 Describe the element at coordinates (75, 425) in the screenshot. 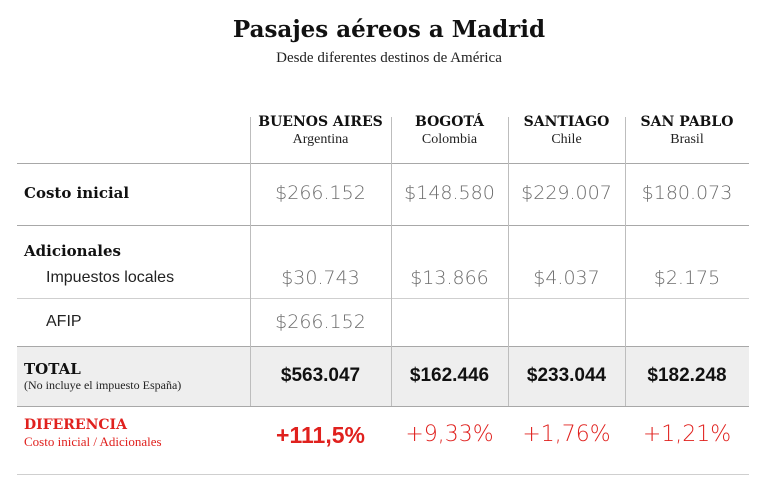

I see `row-label-diferencia: DIFERENCIA` at that location.